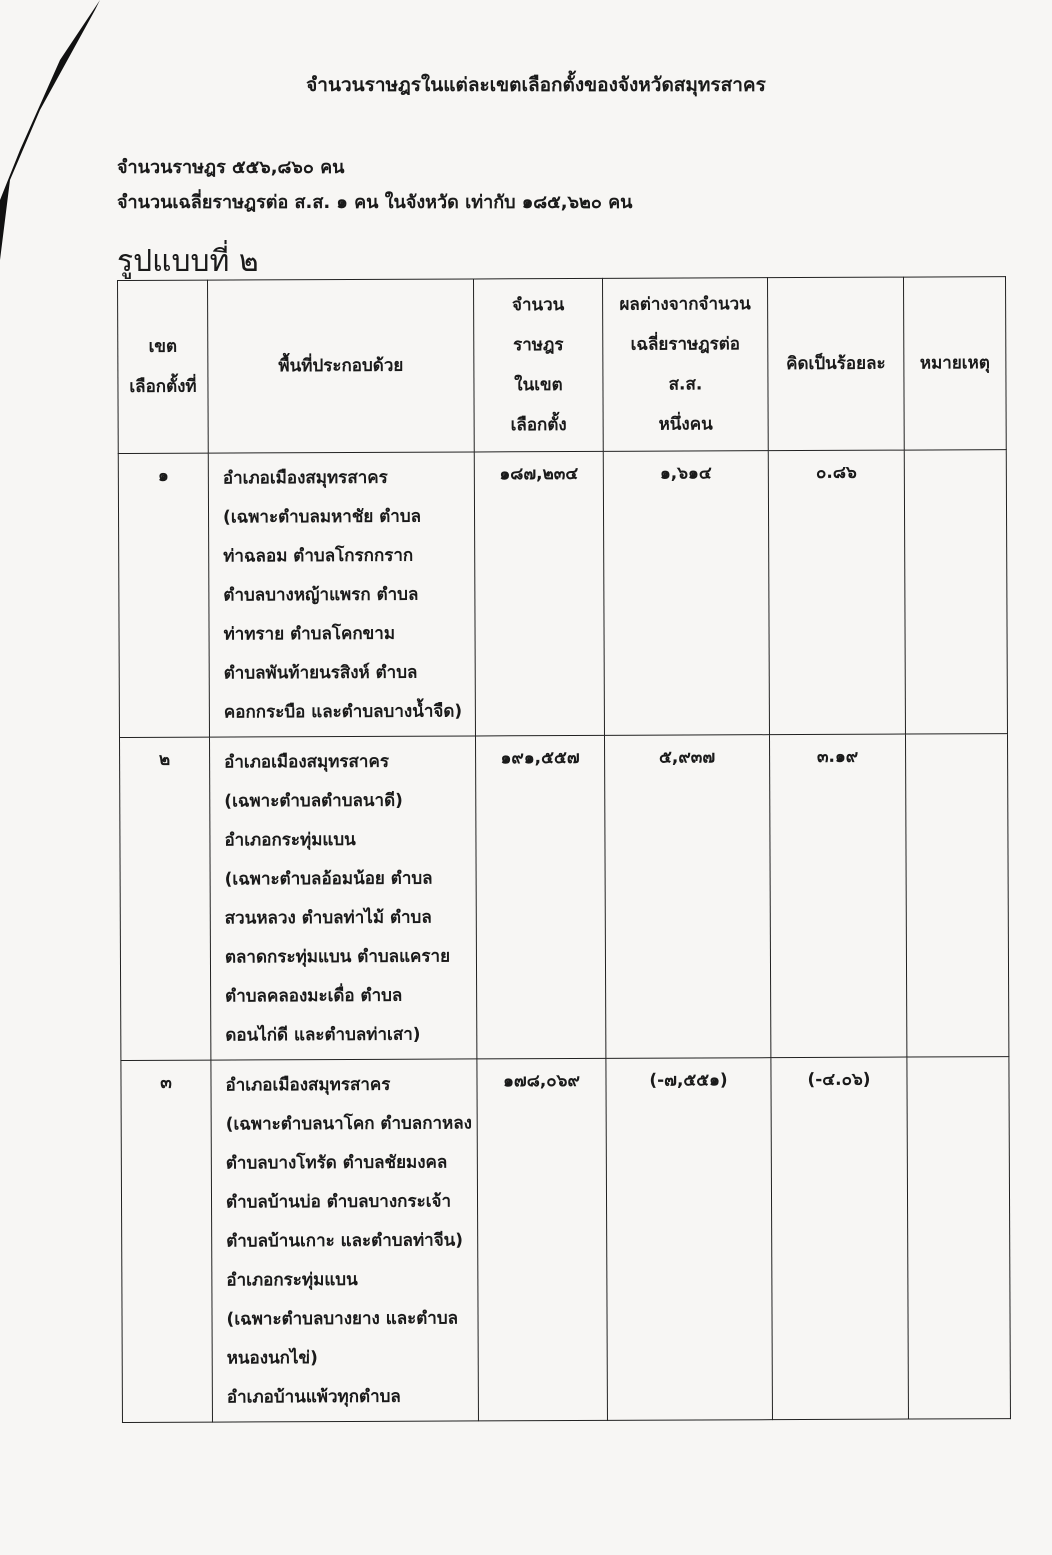  What do you see at coordinates (538, 345) in the screenshot?
I see `header-text-line: ราษฎร` at bounding box center [538, 345].